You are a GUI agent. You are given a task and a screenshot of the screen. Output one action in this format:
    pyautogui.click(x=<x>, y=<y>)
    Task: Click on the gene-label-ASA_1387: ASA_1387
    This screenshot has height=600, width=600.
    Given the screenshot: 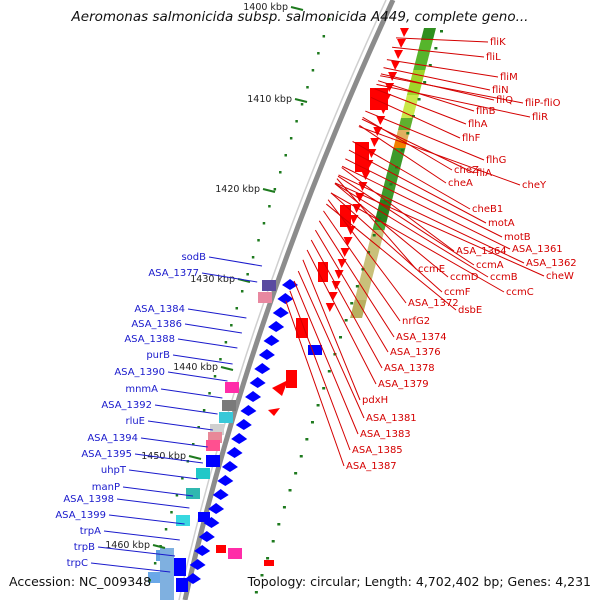 What is the action you would take?
    pyautogui.click(x=371, y=466)
    